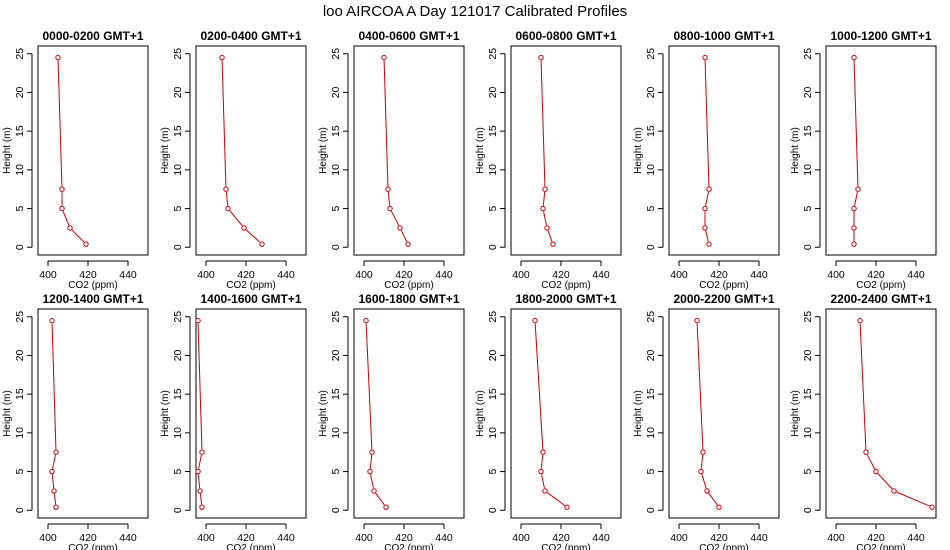 Image resolution: width=950 pixels, height=550 pixels. What do you see at coordinates (408, 36) in the screenshot?
I see `panel-title: 0400-0600 GMT+1` at bounding box center [408, 36].